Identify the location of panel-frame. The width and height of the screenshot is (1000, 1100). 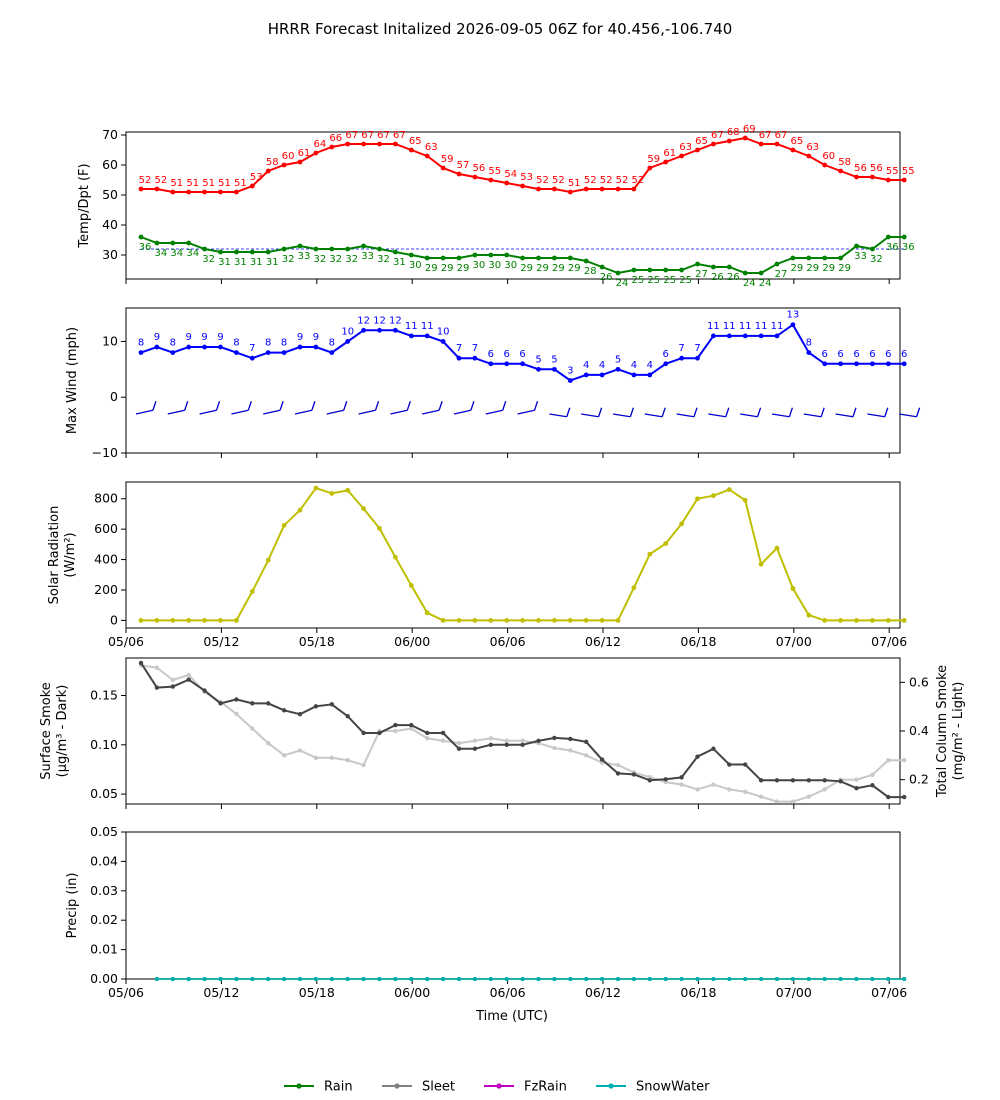
(513, 905).